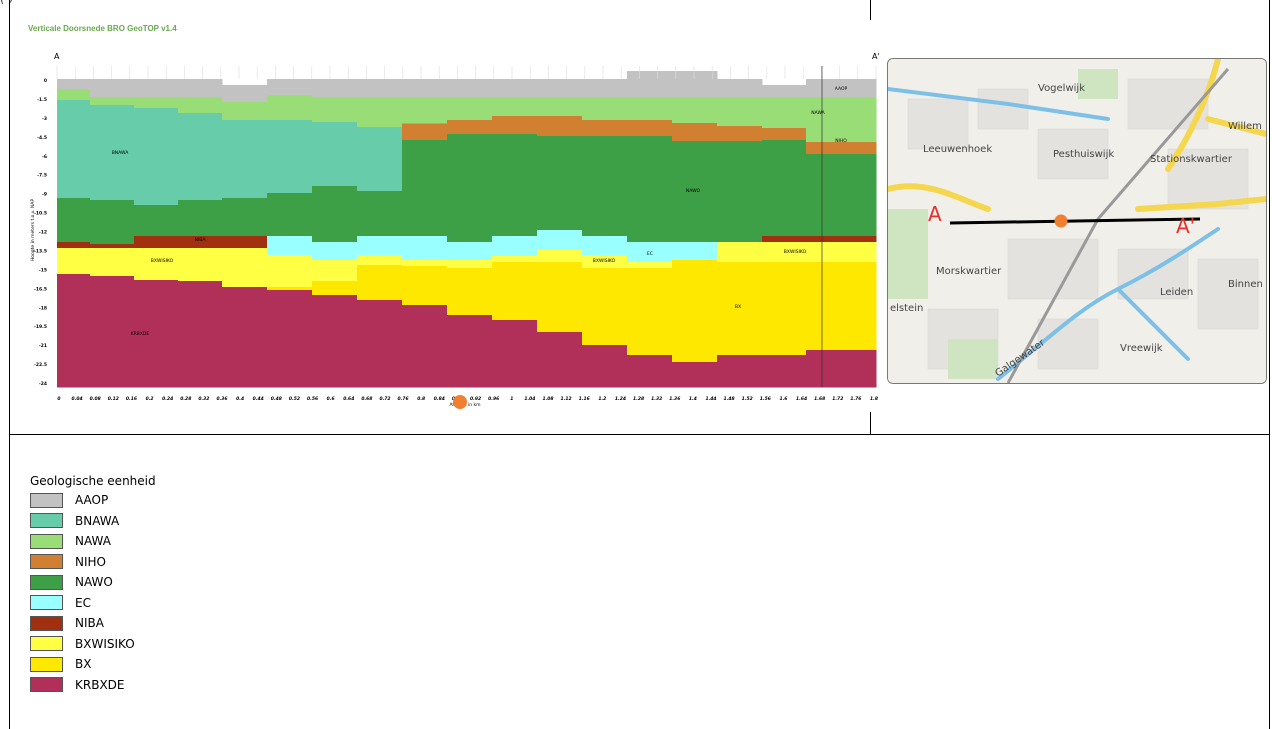 The image size is (1272, 729). Describe the element at coordinates (203, 399) in the screenshot. I see `x-tick-label: 0.32` at that location.